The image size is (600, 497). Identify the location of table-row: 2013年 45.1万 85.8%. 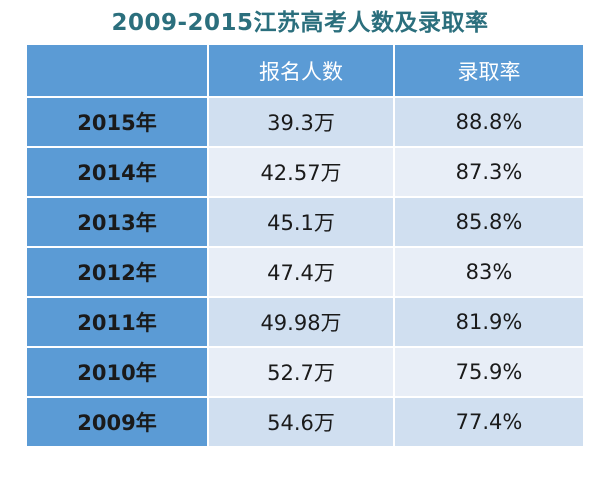
(305, 222).